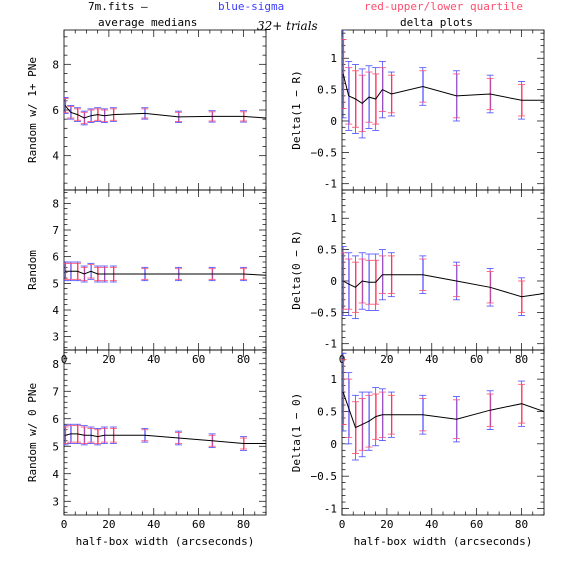  Describe the element at coordinates (296, 432) in the screenshot. I see `y-axis-label: Delta(1 − 0)` at that location.